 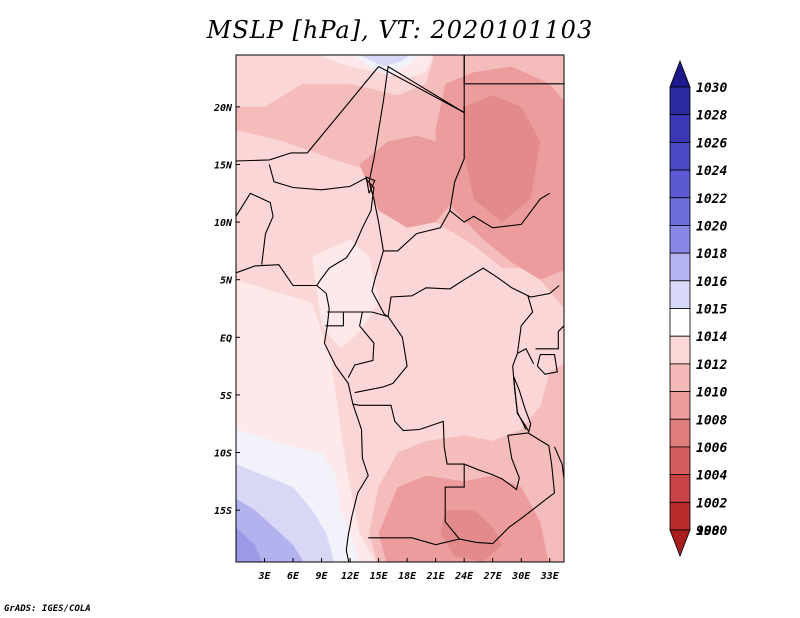 What do you see at coordinates (226, 338) in the screenshot?
I see `lat-label: EQ` at bounding box center [226, 338].